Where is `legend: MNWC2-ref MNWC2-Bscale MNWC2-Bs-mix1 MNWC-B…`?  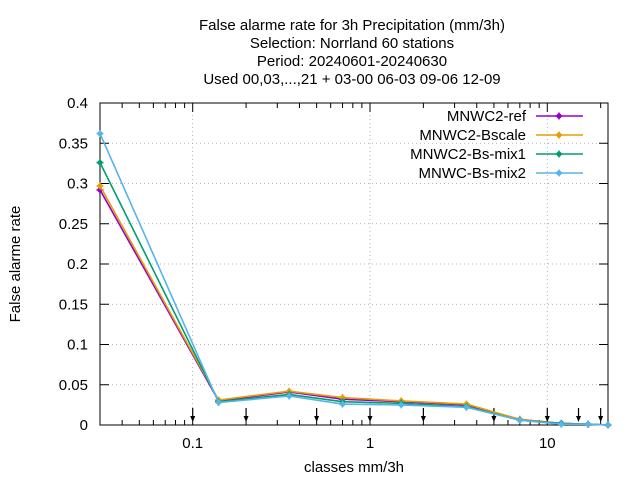 legend: MNWC2-ref MNWC2-Bscale MNWC2-Bs-mix1 MNWC-B… is located at coordinates (496, 145).